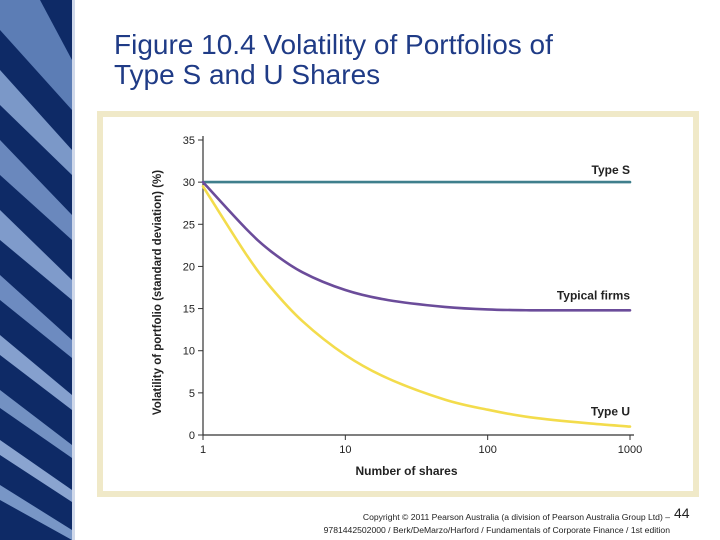 This screenshot has height=540, width=720. Describe the element at coordinates (682, 513) in the screenshot. I see `page-number: 44` at that location.